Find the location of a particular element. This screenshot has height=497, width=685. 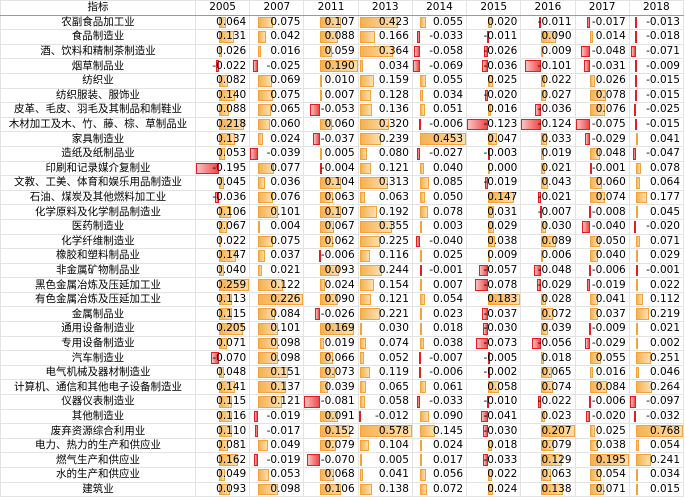

value-text: -0.006 is located at coordinates (446, 124).